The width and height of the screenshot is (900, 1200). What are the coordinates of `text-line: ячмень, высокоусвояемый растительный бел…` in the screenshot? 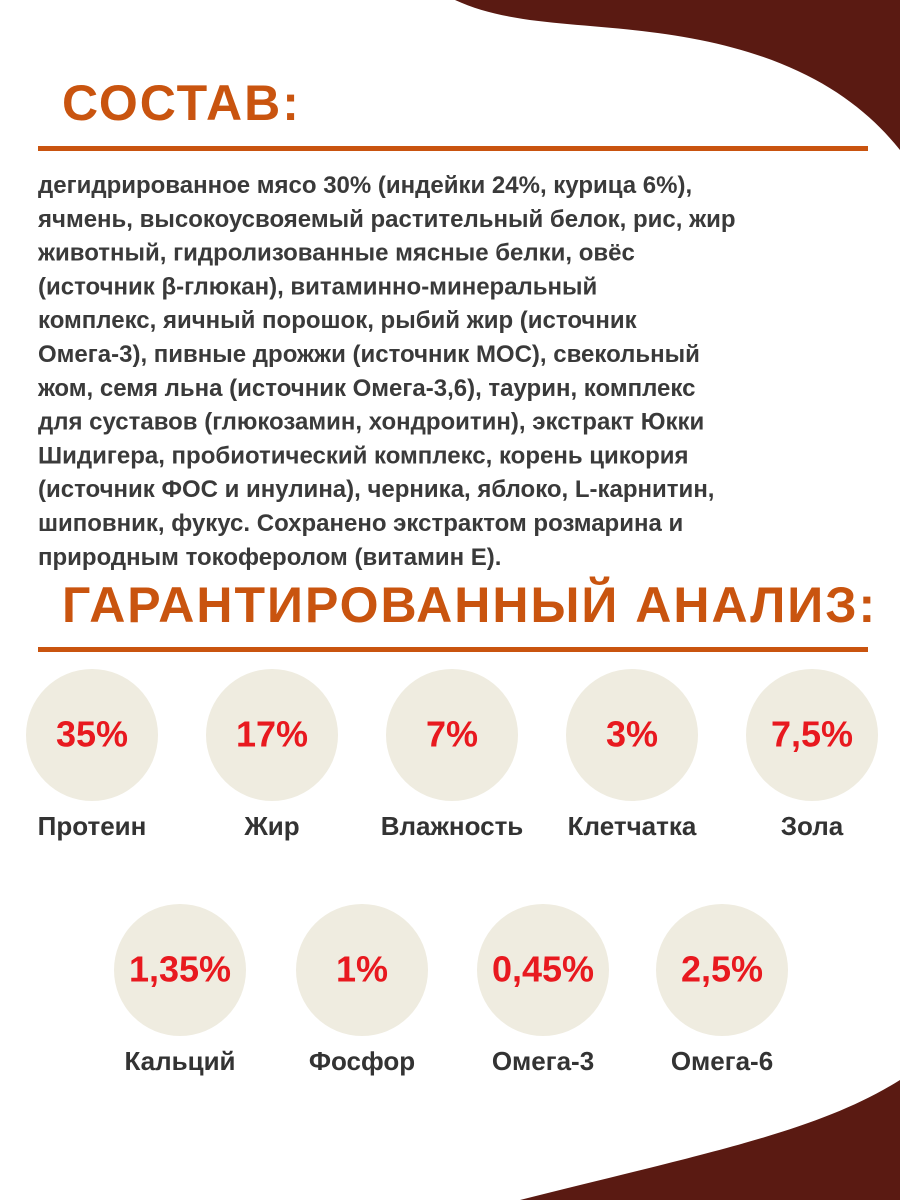 It's located at (386, 219).